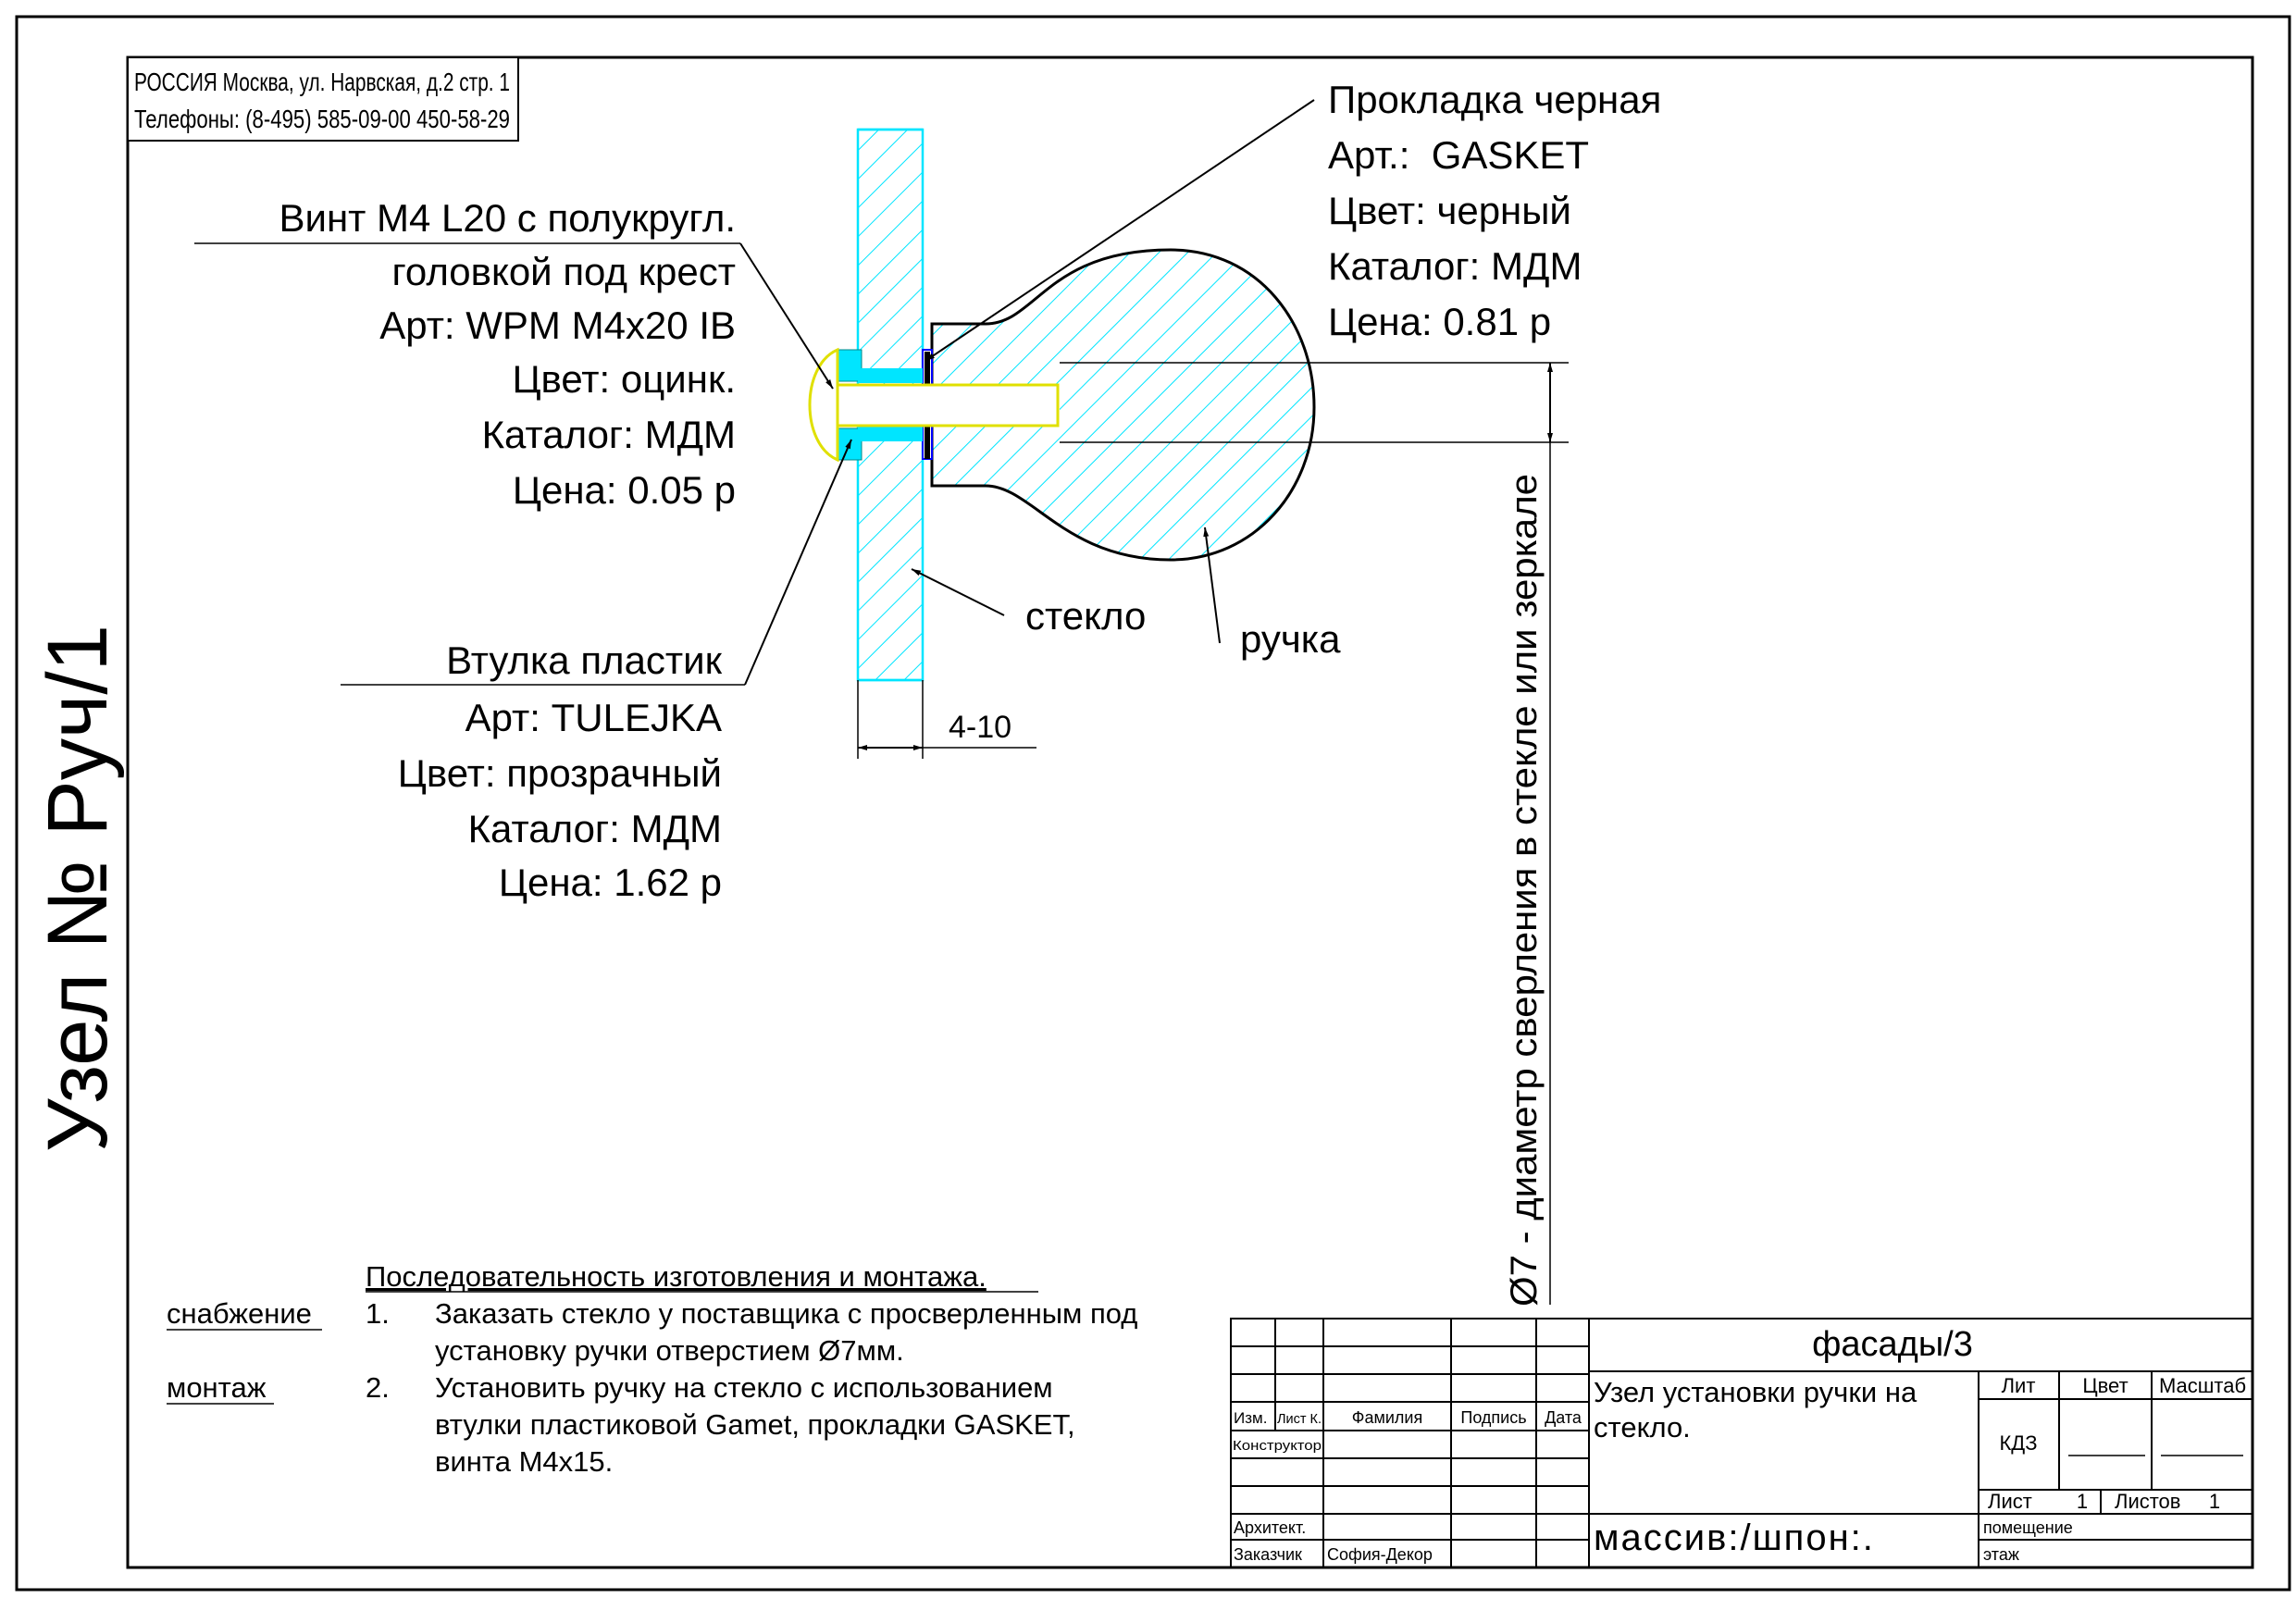 The width and height of the screenshot is (2296, 1623). Describe the element at coordinates (1387, 1417) in the screenshot. I see `tb-col-name: Фамилия` at that location.